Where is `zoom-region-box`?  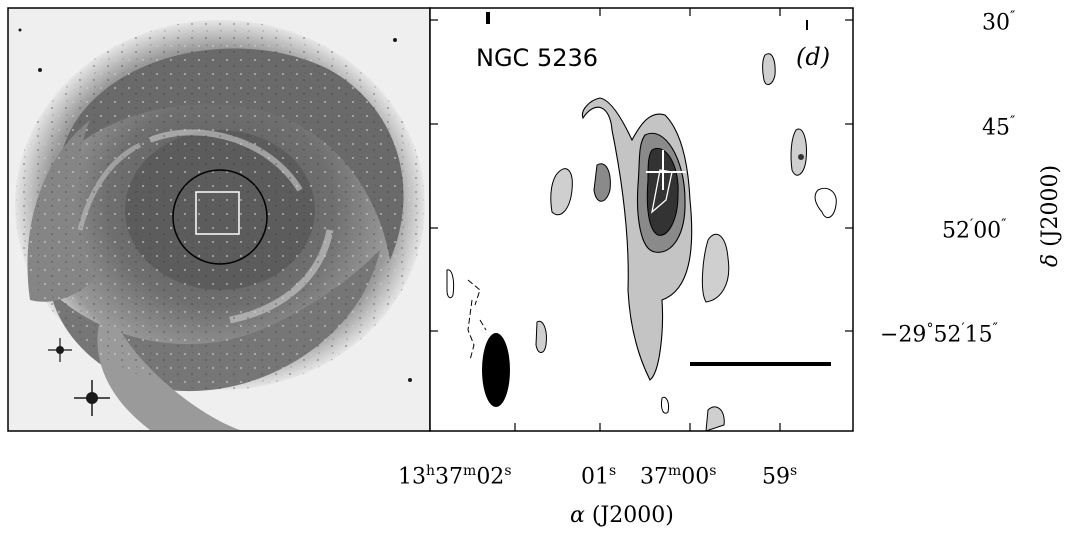
zoom-region-box is located at coordinates (217, 213).